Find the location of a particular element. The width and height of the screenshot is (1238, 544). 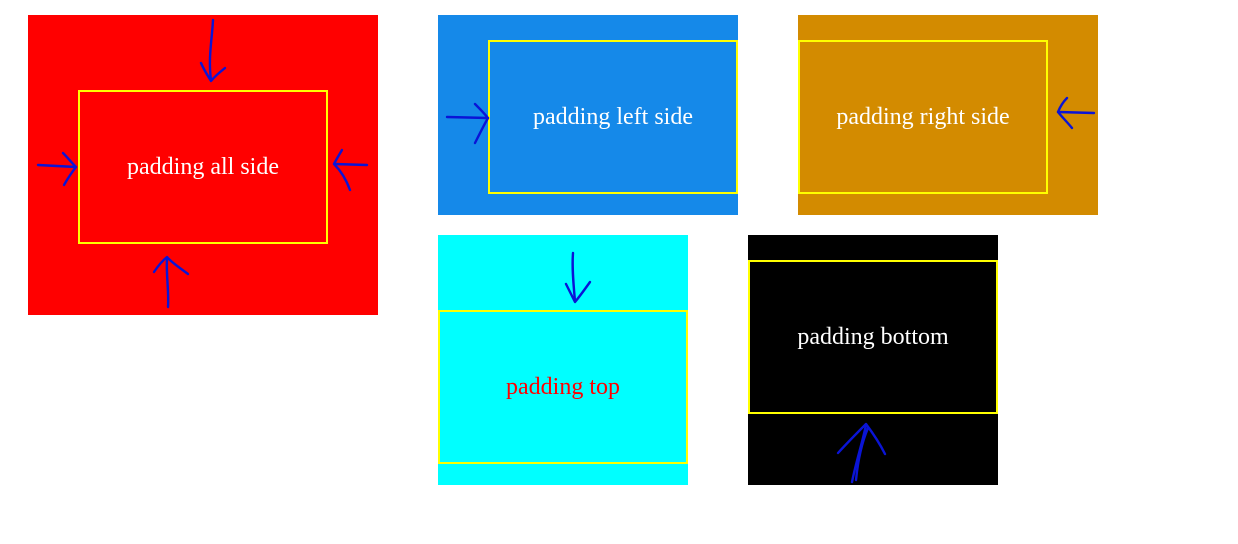

padding-right-side-label: padding right side is located at coordinates (923, 116).